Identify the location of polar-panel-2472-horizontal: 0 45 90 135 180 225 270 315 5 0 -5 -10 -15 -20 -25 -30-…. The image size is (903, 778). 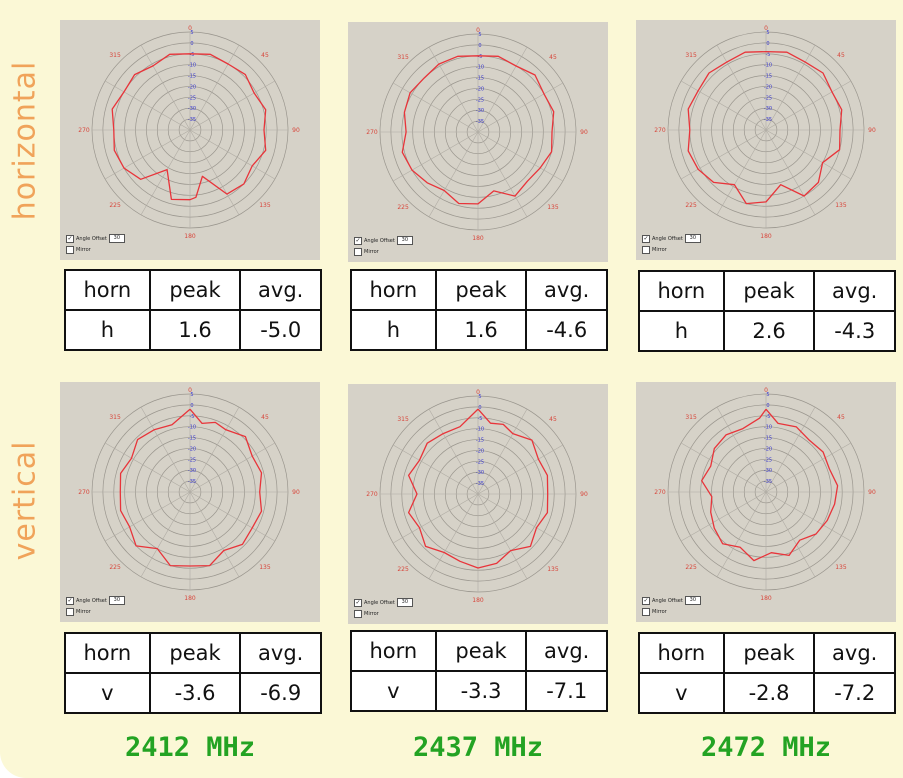
(766, 140).